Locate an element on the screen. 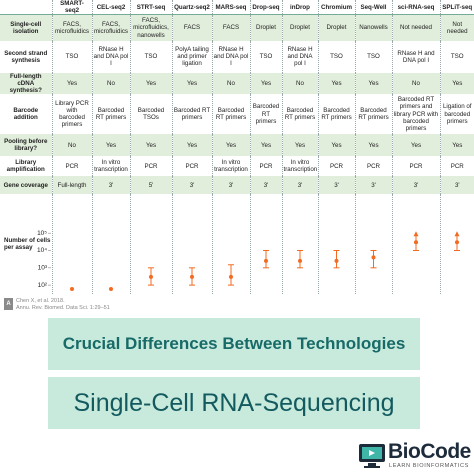 This screenshot has width=474, height=474. column-header: inDrop is located at coordinates (299, 8).